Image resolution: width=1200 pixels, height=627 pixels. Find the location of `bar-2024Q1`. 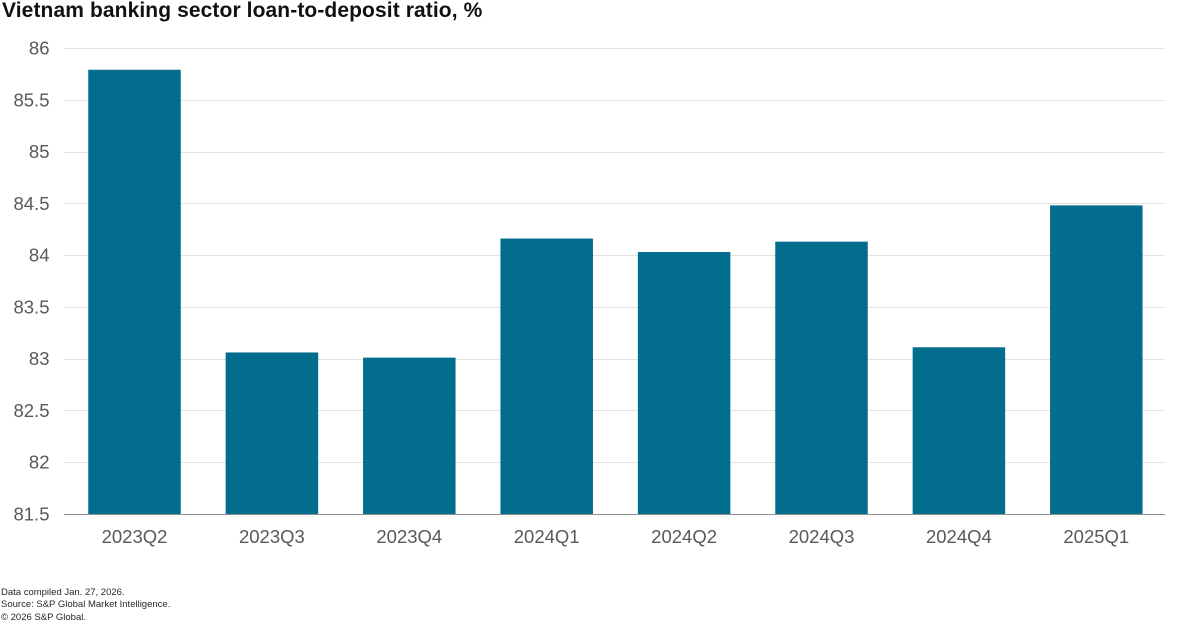

bar-2024Q1 is located at coordinates (546, 376).